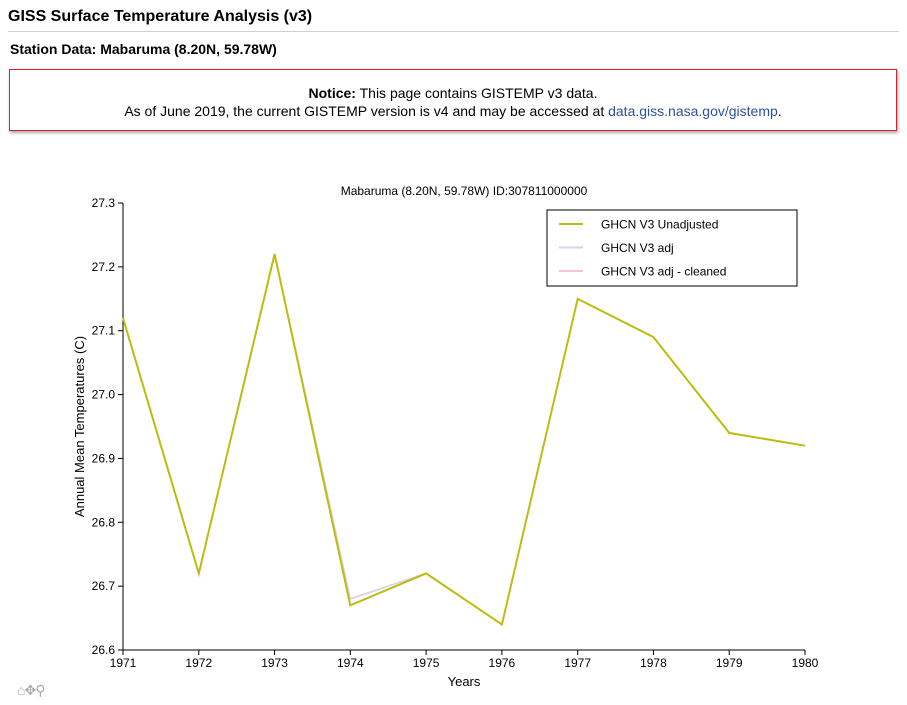 The height and width of the screenshot is (705, 907). I want to click on plot-tools: ⌂✥⚲, so click(31, 690).